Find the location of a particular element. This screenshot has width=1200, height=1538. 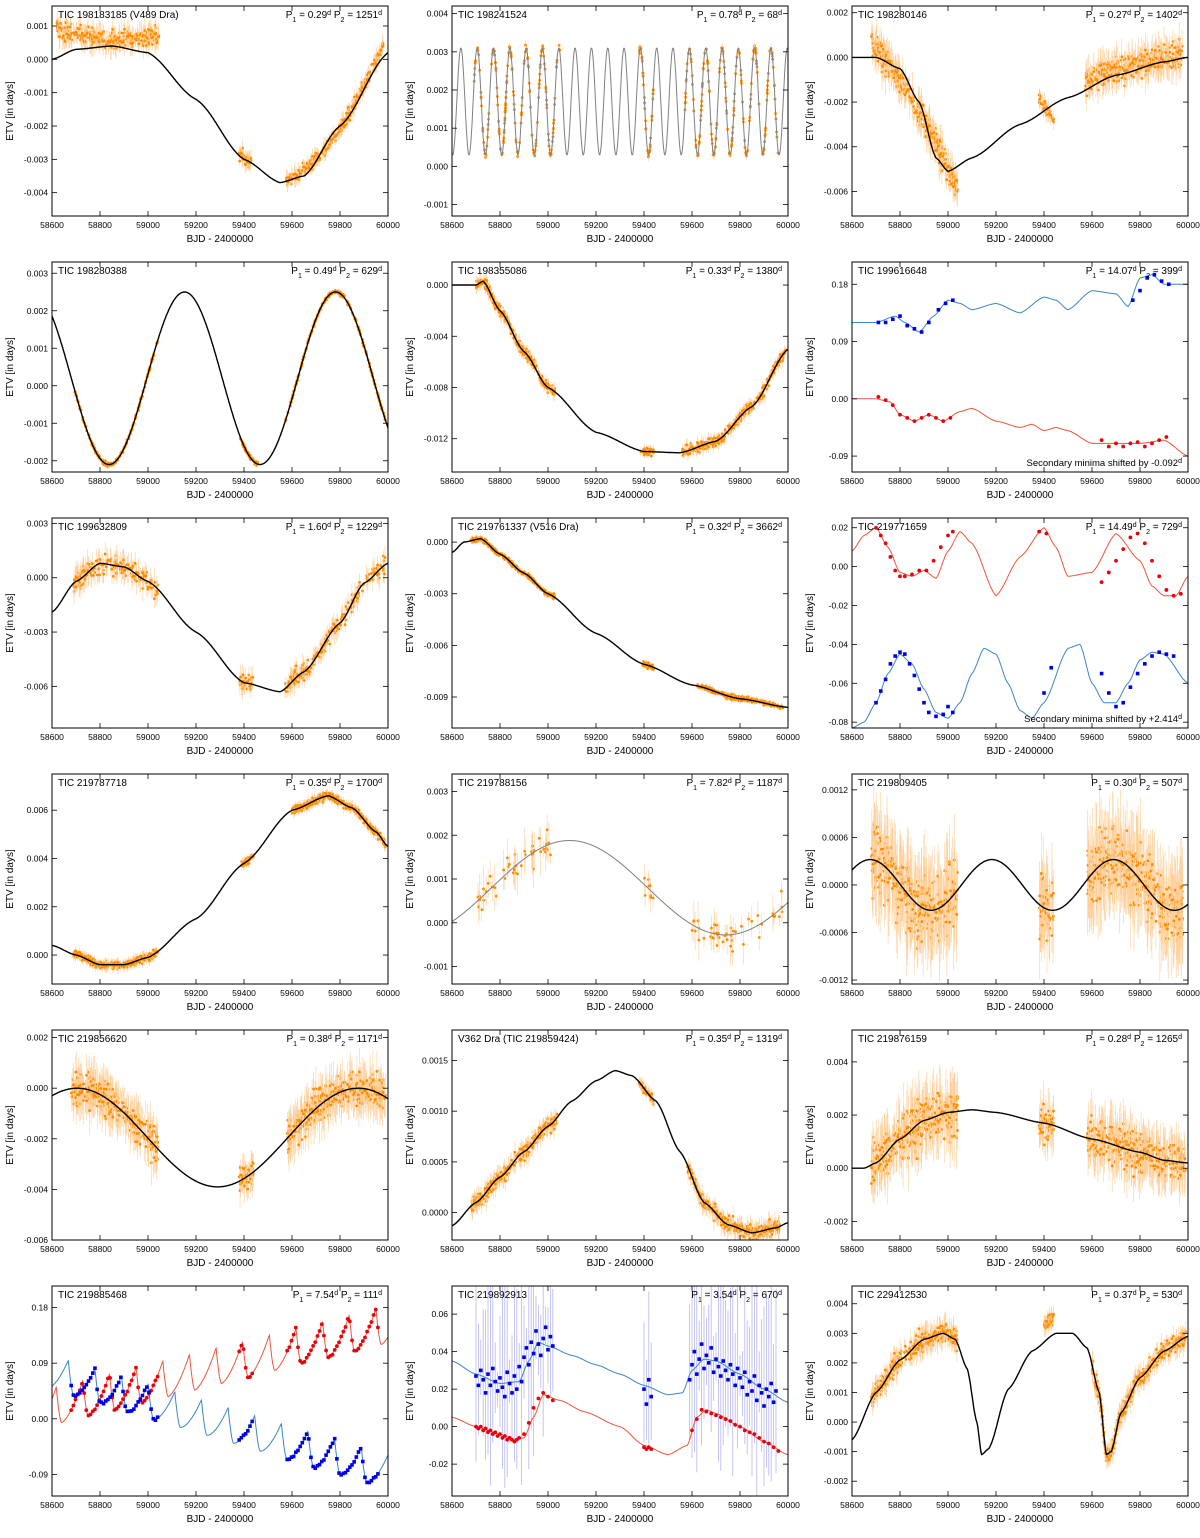

period-label: P1 = 0.29d P2 = 1251d is located at coordinates (334, 17).